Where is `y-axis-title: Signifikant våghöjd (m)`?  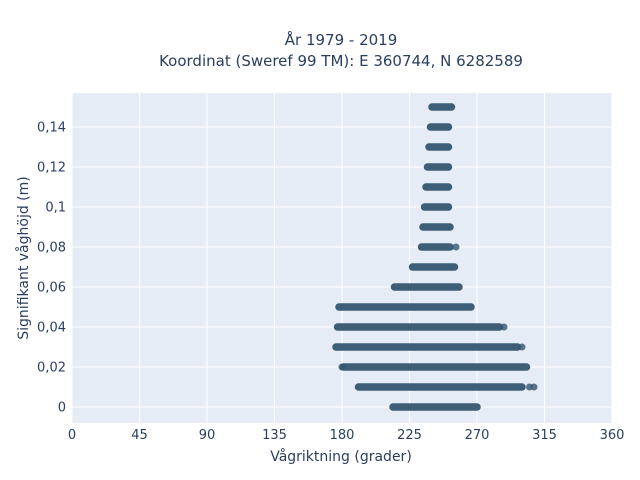 y-axis-title: Signifikant våghöjd (m) is located at coordinates (23, 257).